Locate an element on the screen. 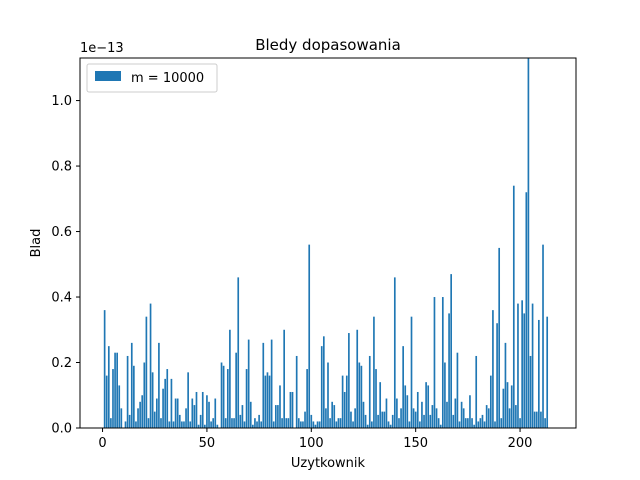 The height and width of the screenshot is (480, 640). y-tick-label: 1.0 is located at coordinates (61, 101).